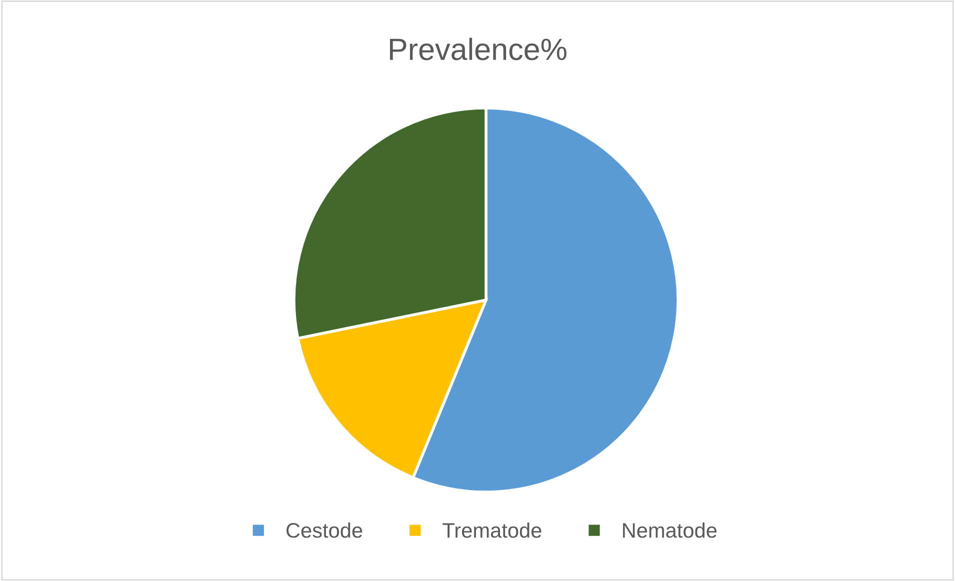 This screenshot has width=955, height=581. What do you see at coordinates (670, 530) in the screenshot?
I see `legend-label: Nematode` at bounding box center [670, 530].